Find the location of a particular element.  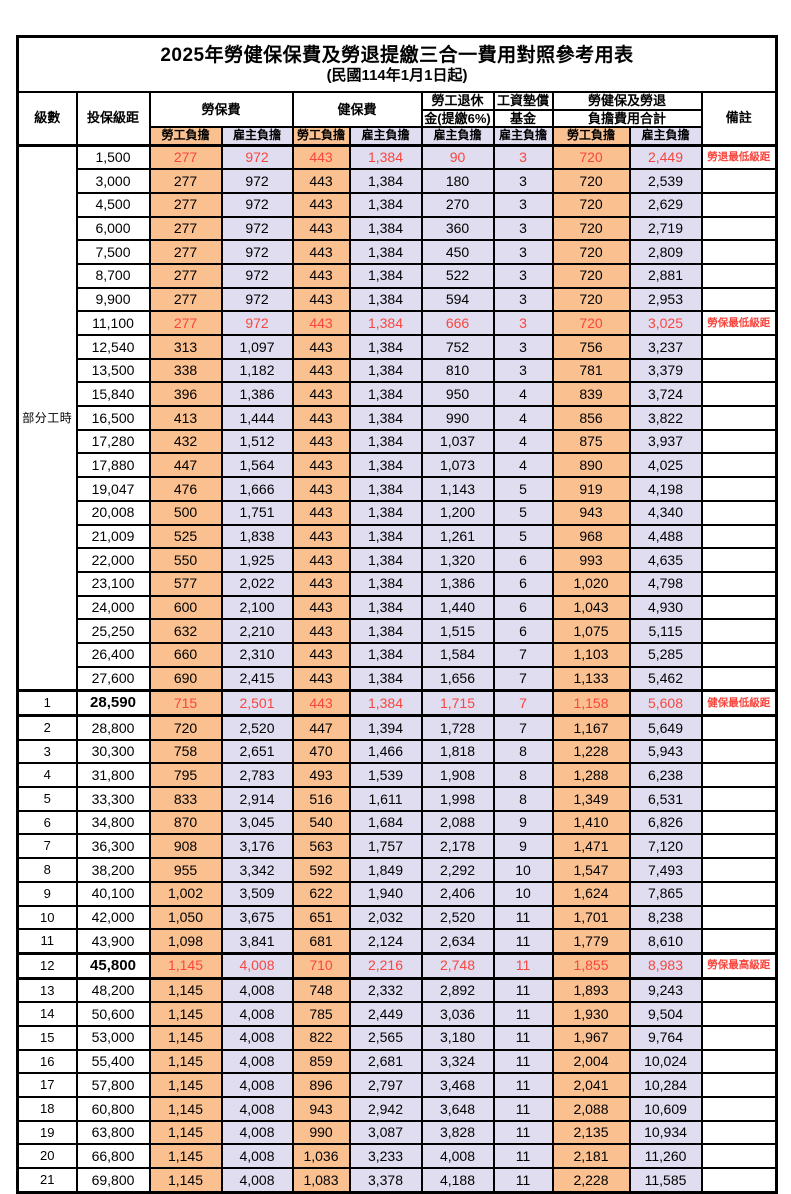

cell-health-worker: 651 is located at coordinates (321, 917).